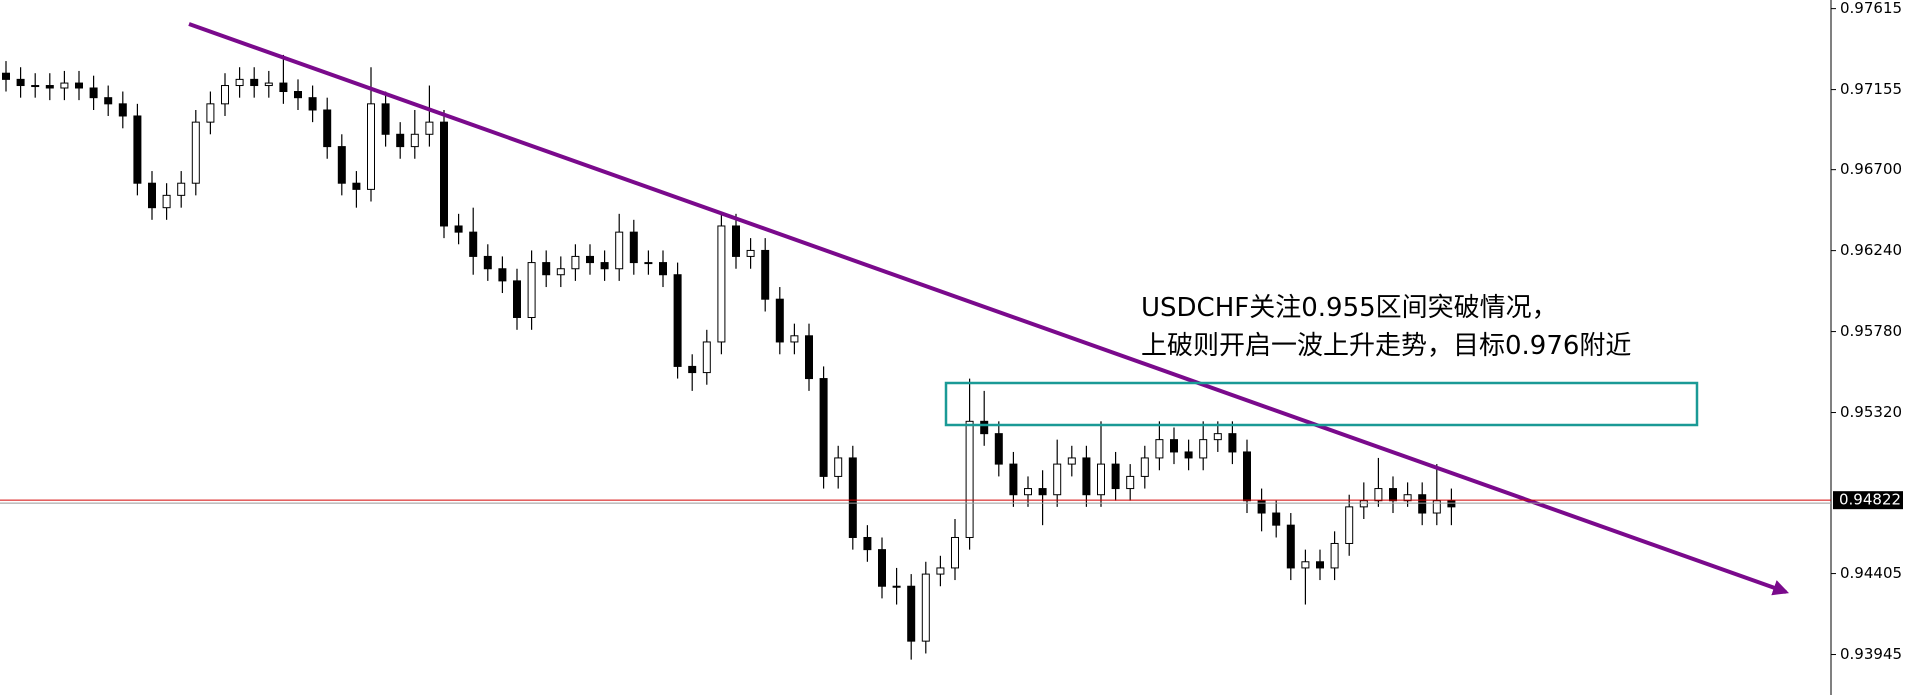  What do you see at coordinates (1871, 654) in the screenshot?
I see `y-tick-label: 0.93945` at bounding box center [1871, 654].